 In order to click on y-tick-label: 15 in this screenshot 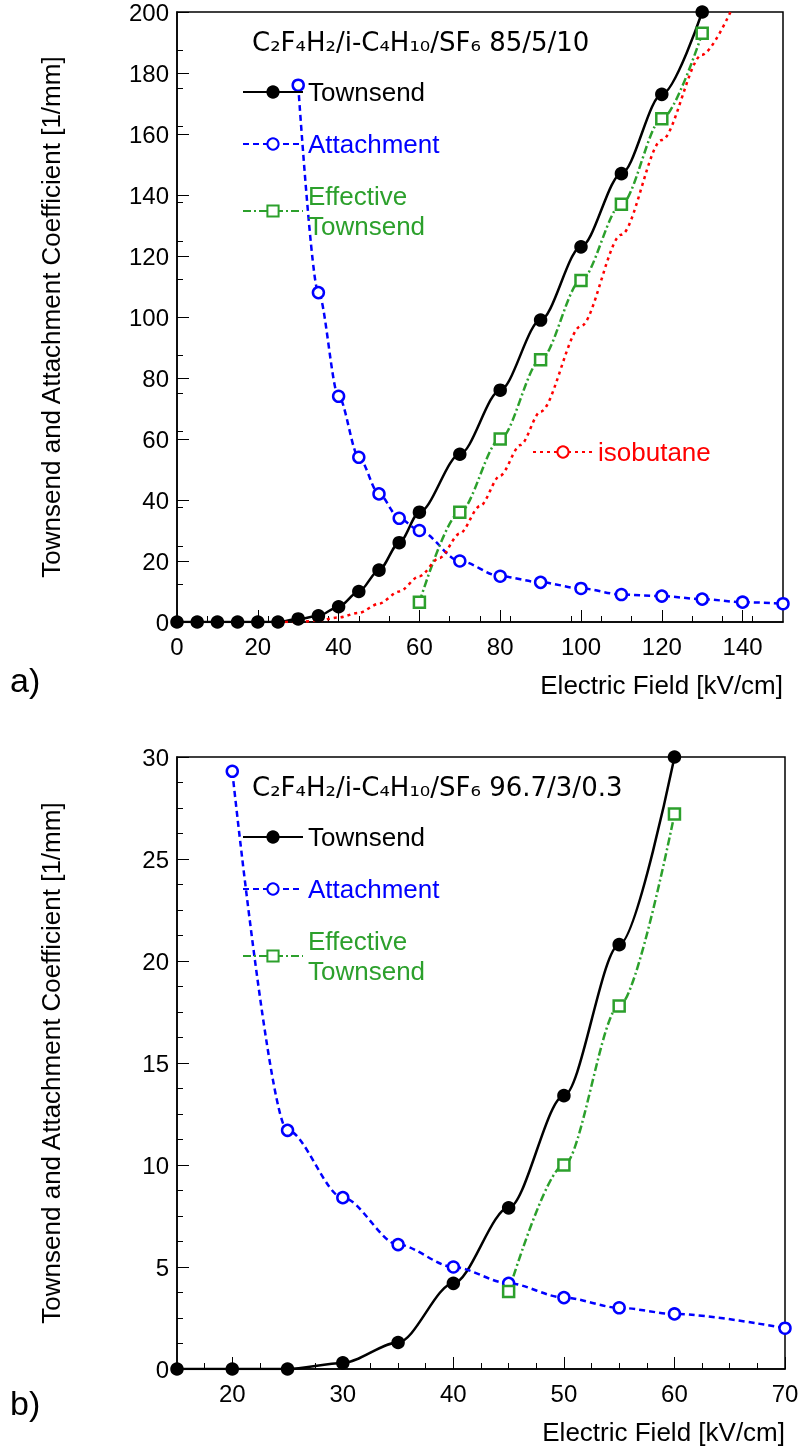, I will do `click(155, 1063)`.